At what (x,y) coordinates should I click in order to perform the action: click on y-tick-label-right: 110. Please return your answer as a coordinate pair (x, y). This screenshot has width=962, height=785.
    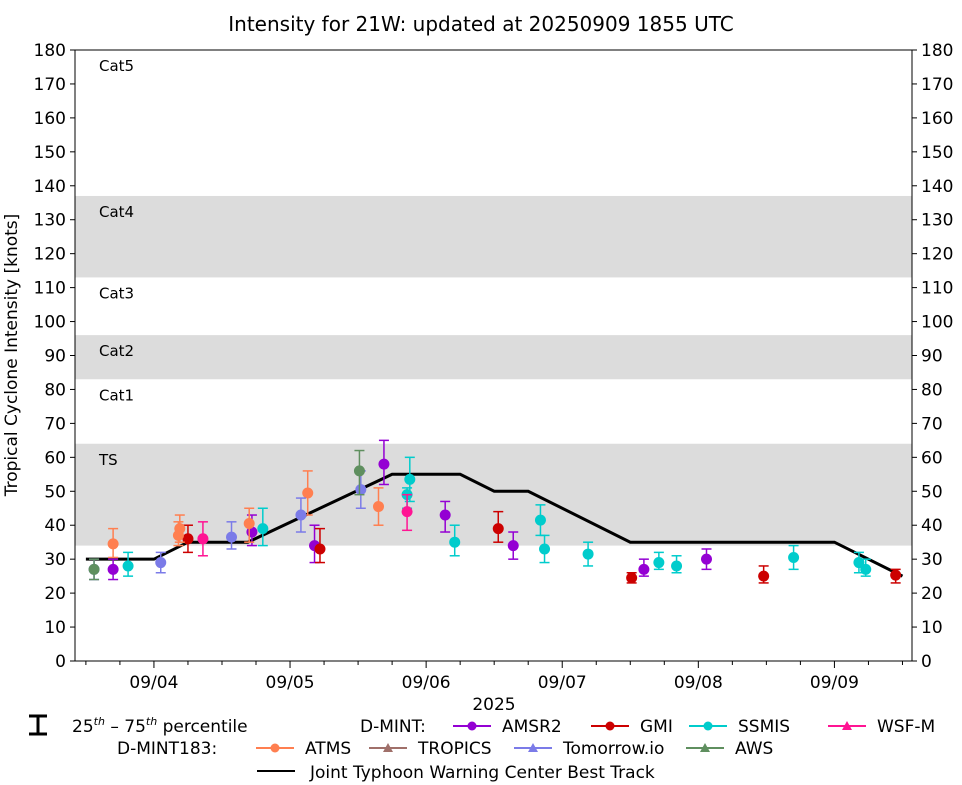
    Looking at the image, I should click on (937, 289).